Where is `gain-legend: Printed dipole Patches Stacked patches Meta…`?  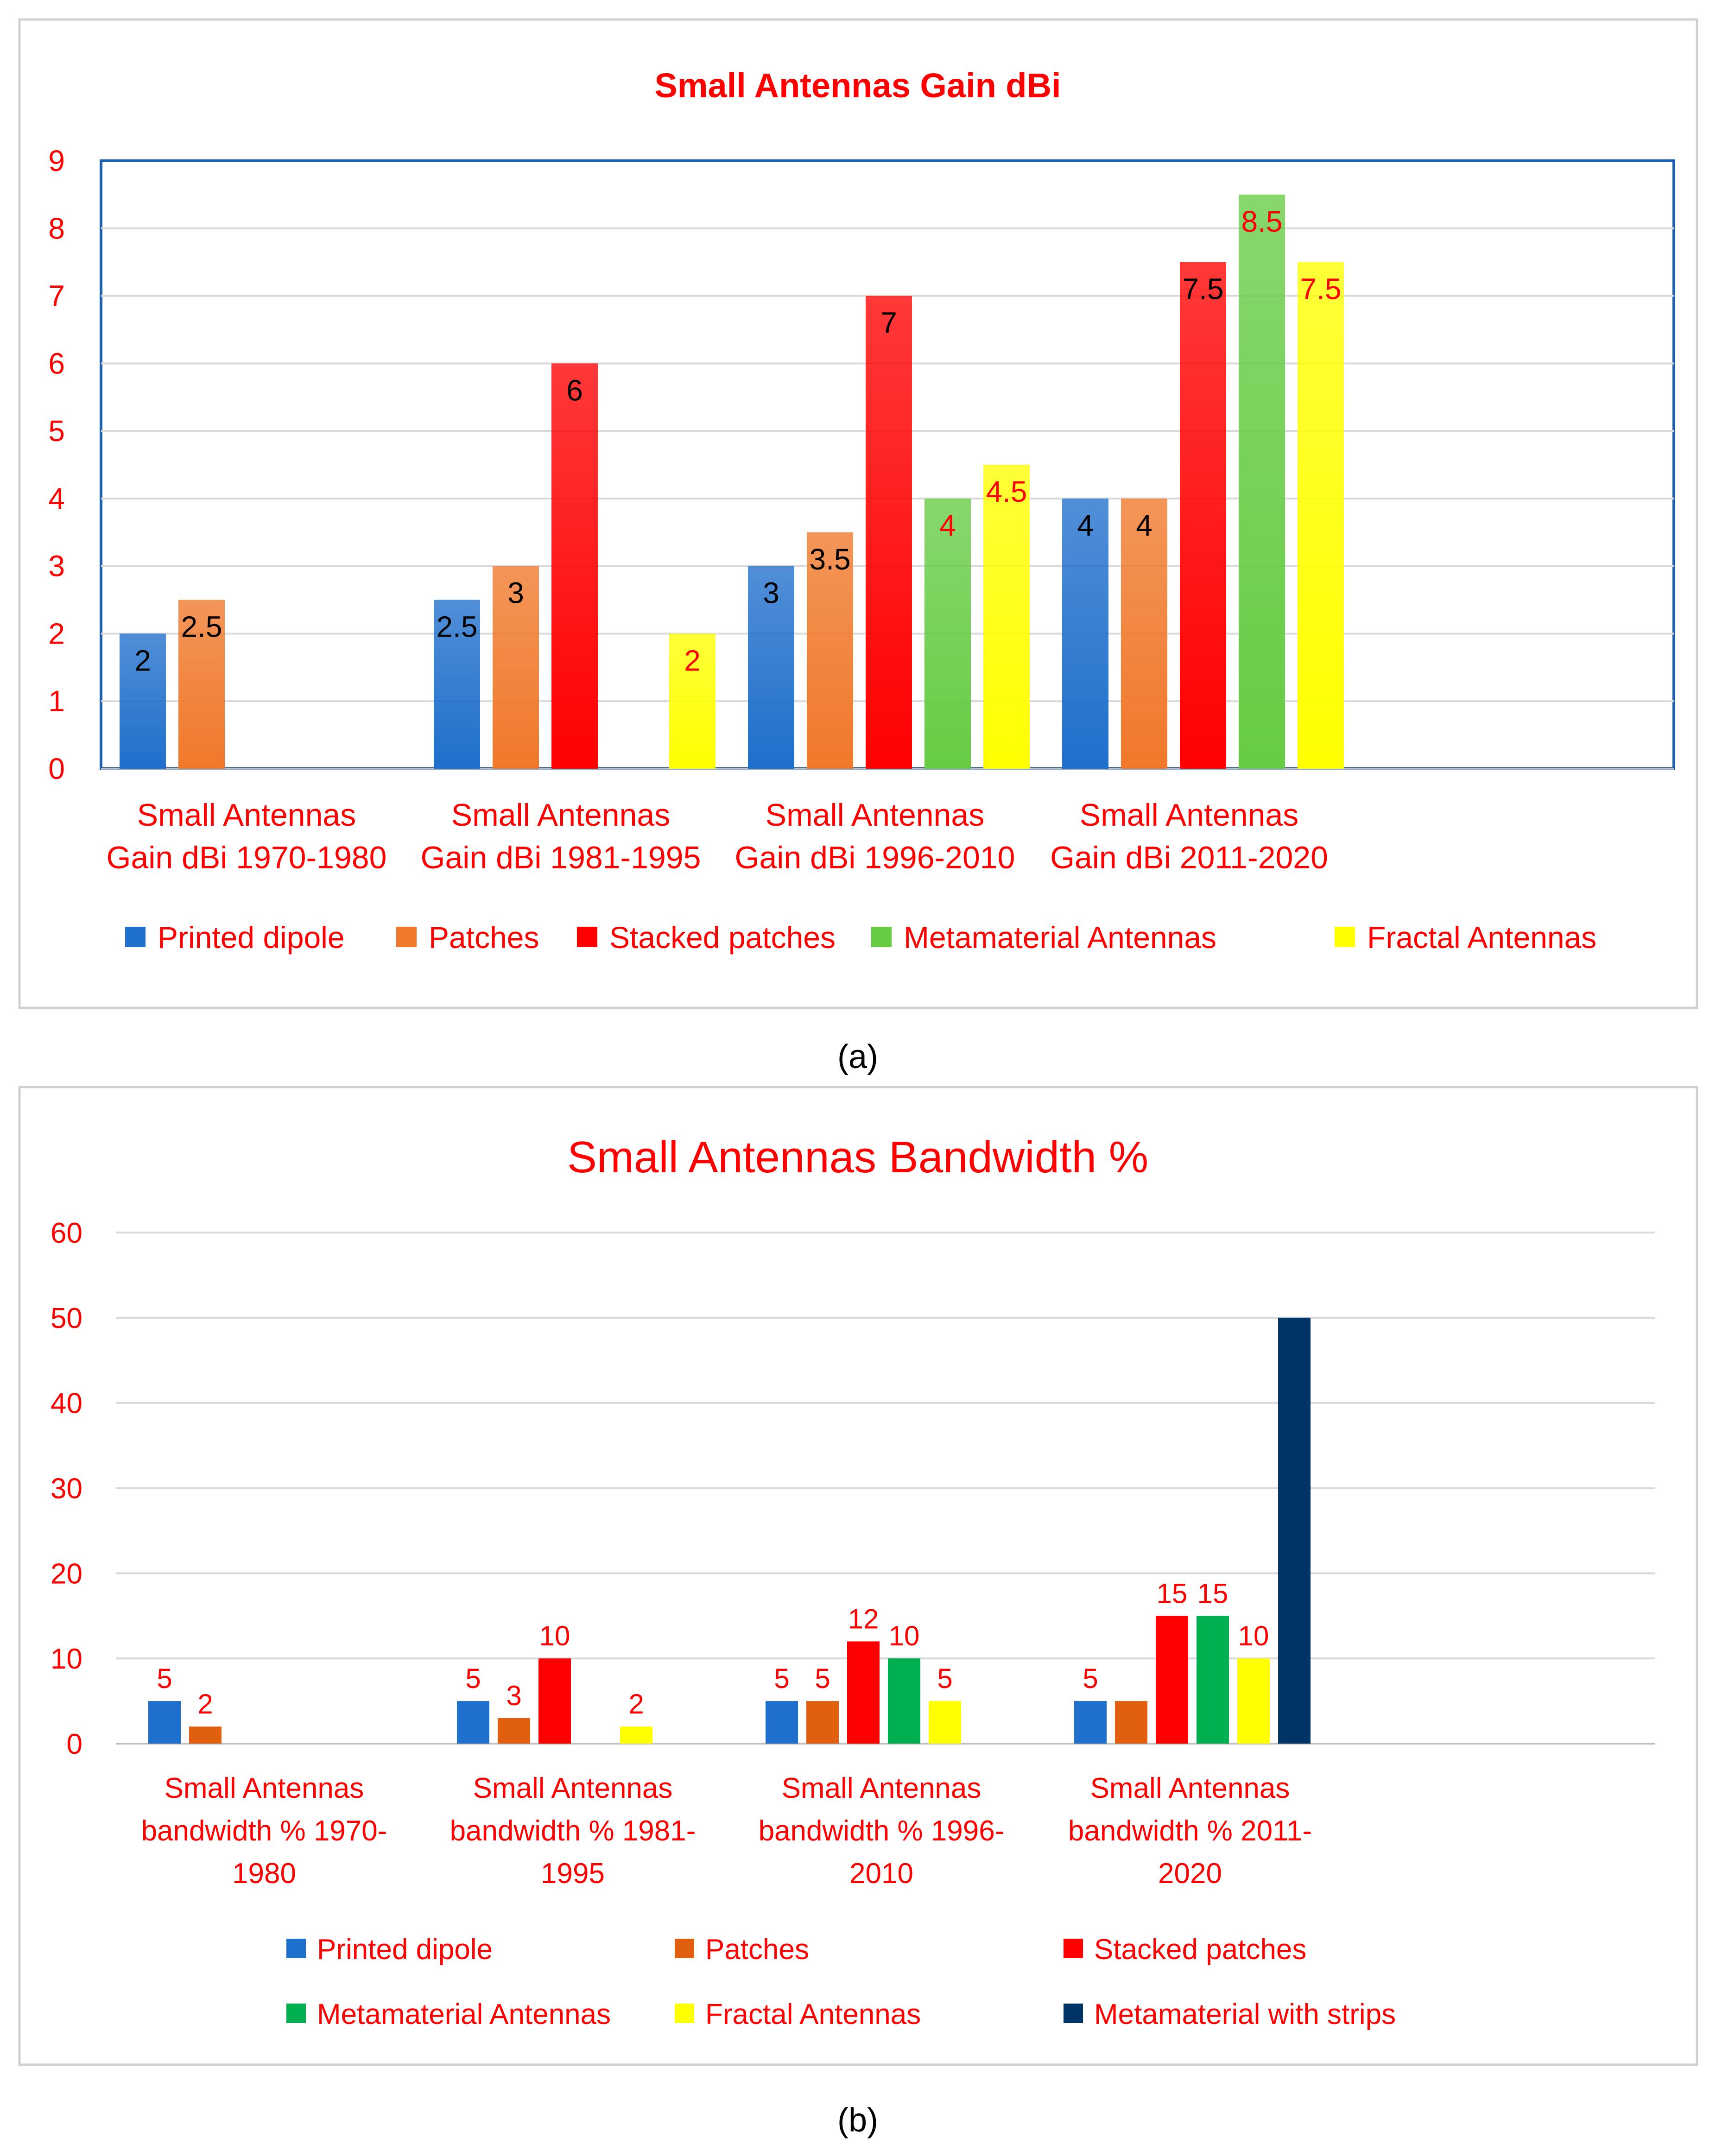 gain-legend: Printed dipole Patches Stacked patches Meta… is located at coordinates (860, 937).